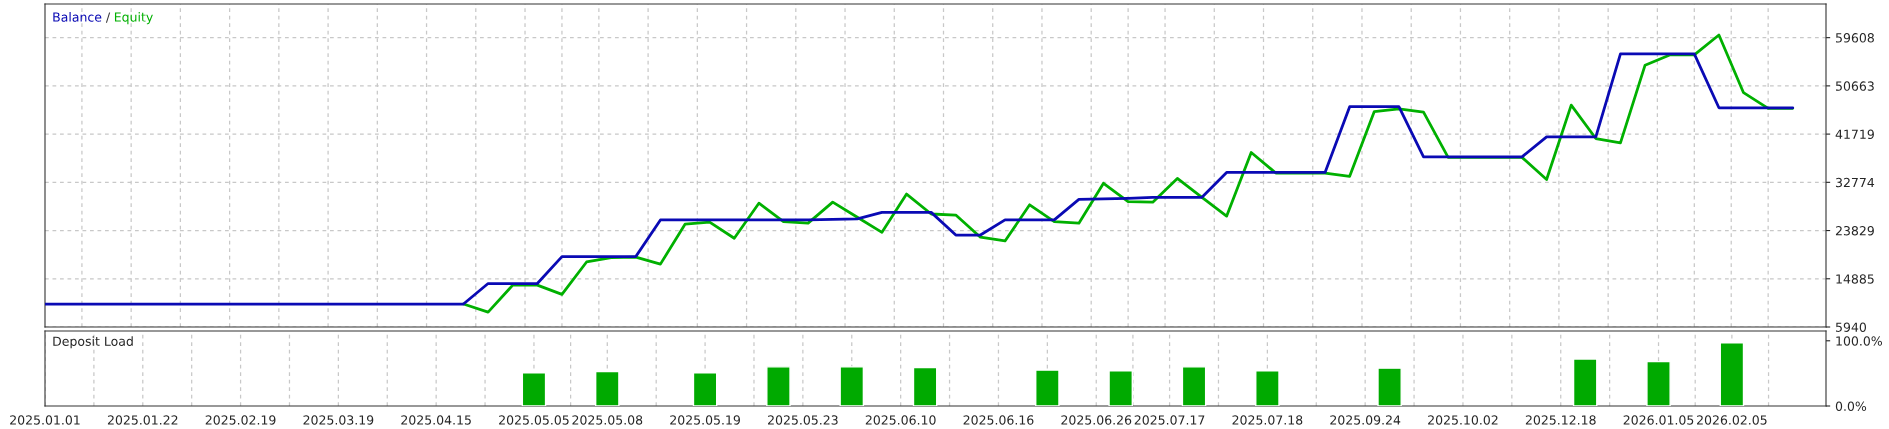 The height and width of the screenshot is (429, 1889). I want to click on x-tick-label: 2025.06.10, so click(900, 420).